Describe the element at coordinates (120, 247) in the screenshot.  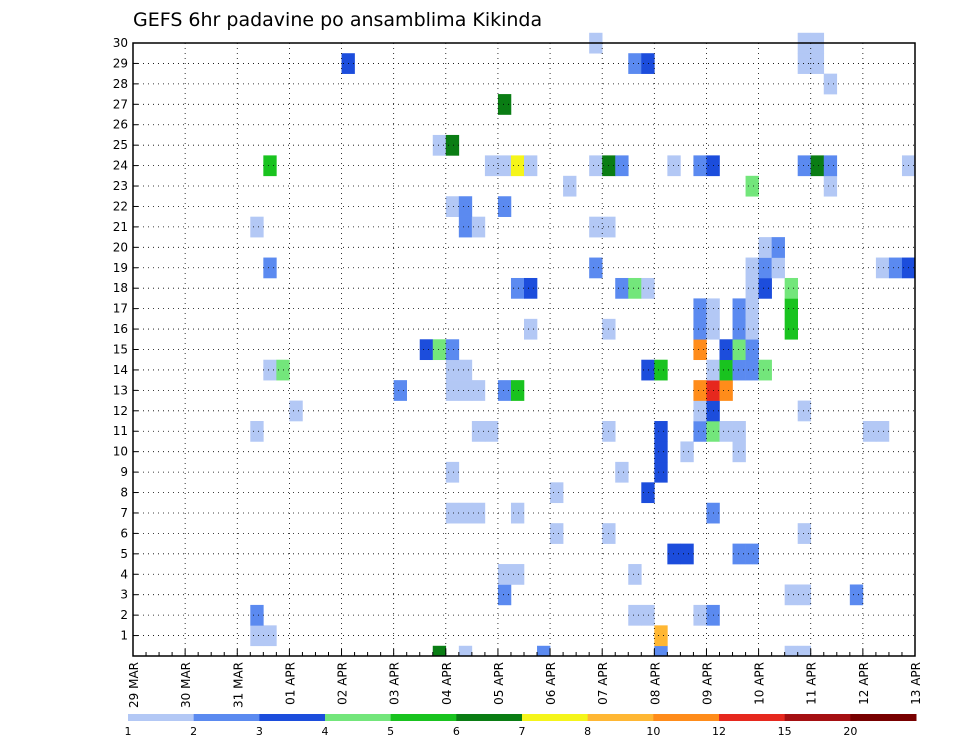
I see `y-tick-label: 20` at that location.